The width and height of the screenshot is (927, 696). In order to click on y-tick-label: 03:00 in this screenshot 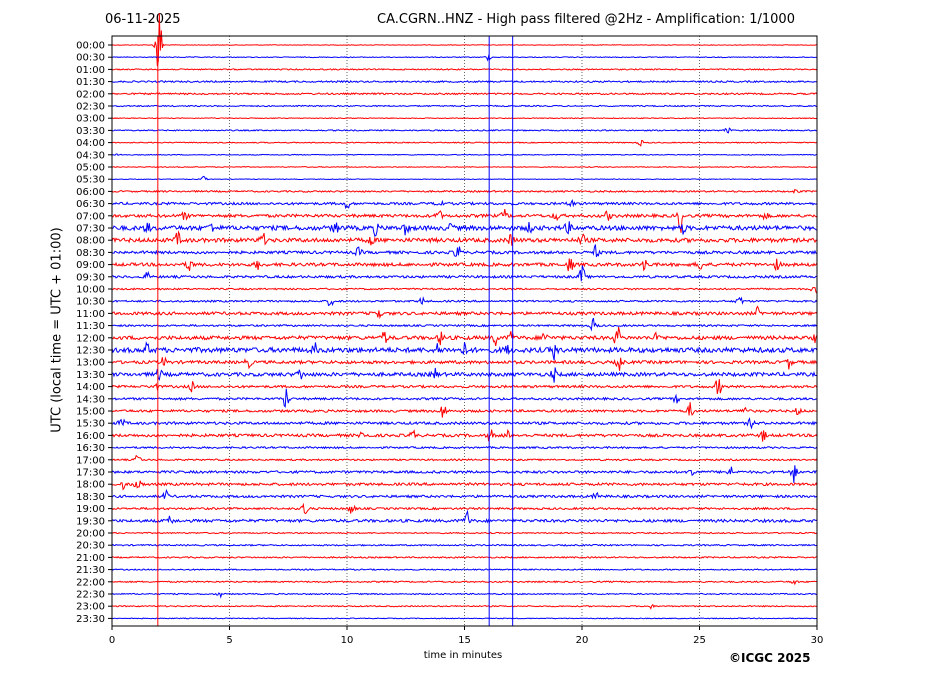, I will do `click(90, 119)`.